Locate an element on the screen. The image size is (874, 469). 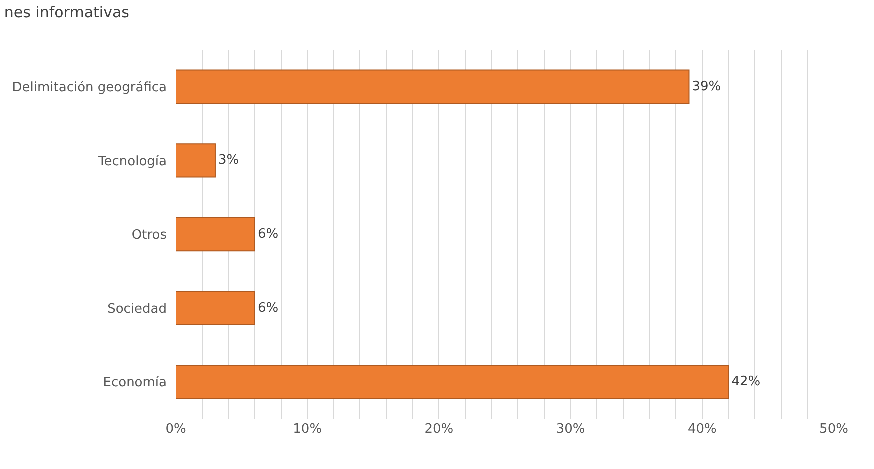
x-tick-label: 20% is located at coordinates (439, 429).